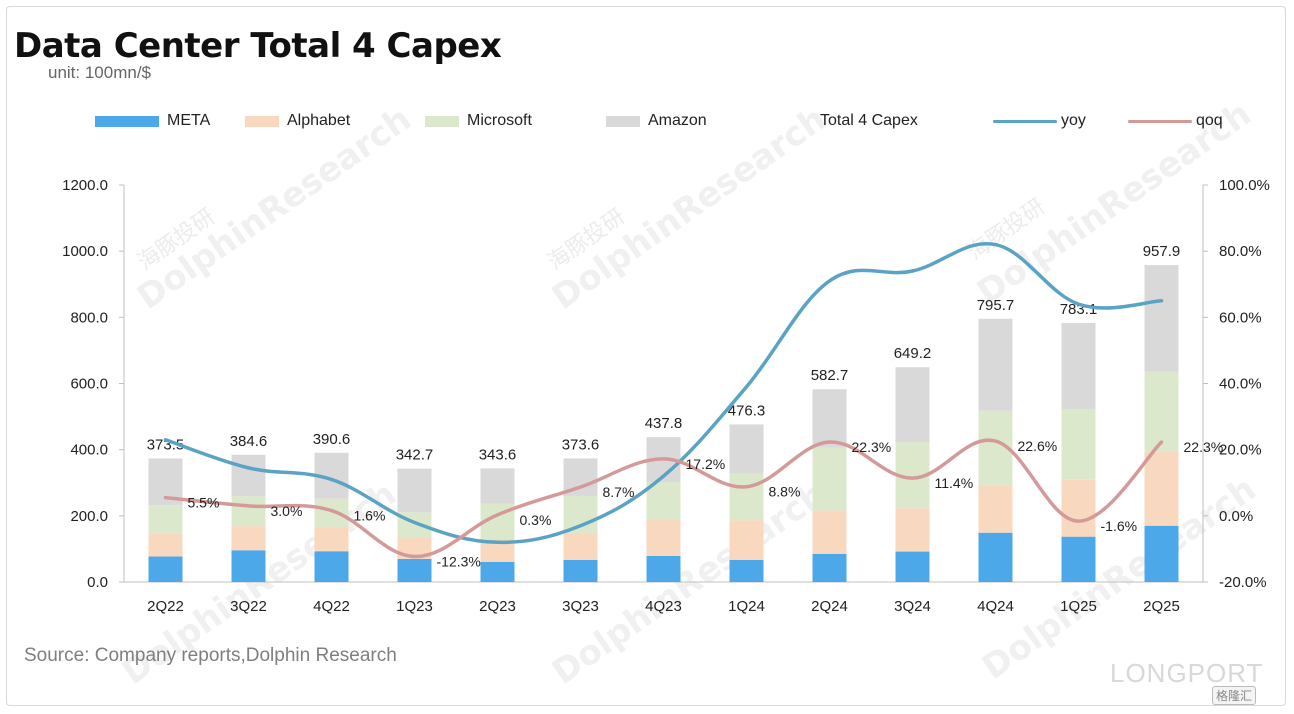 The width and height of the screenshot is (1294, 714). I want to click on qoq-data-label: -1.6%, so click(1119, 526).